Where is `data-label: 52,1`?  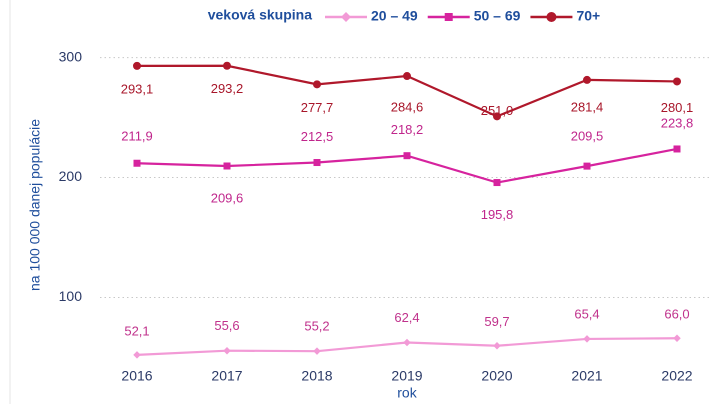 data-label: 52,1 is located at coordinates (136, 330).